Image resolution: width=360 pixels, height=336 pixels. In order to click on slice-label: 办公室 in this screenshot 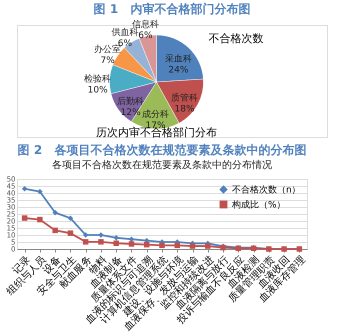, I will do `click(108, 49)`.